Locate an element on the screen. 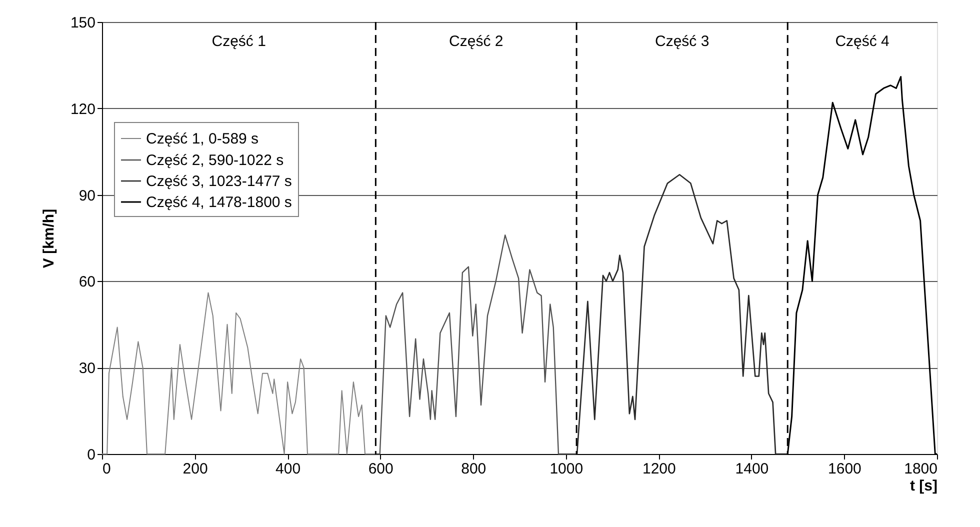  x-tick-label: 1600 is located at coordinates (845, 469).